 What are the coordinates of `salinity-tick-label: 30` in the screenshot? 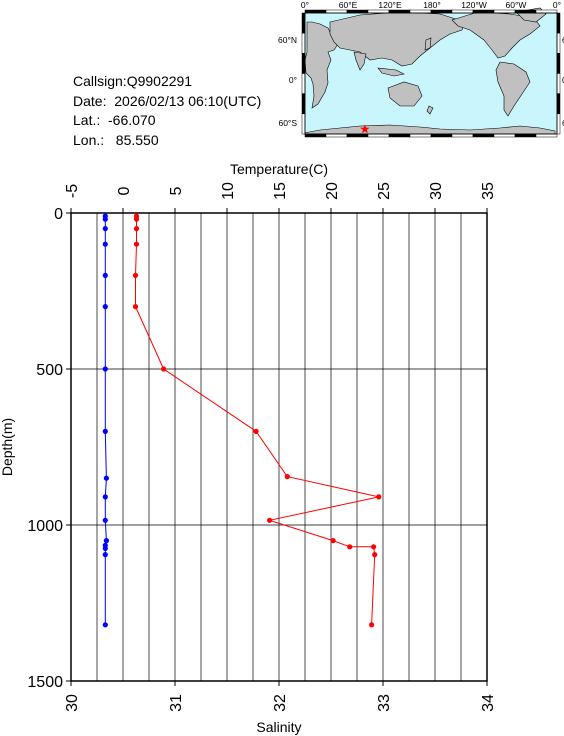 It's located at (72, 703).